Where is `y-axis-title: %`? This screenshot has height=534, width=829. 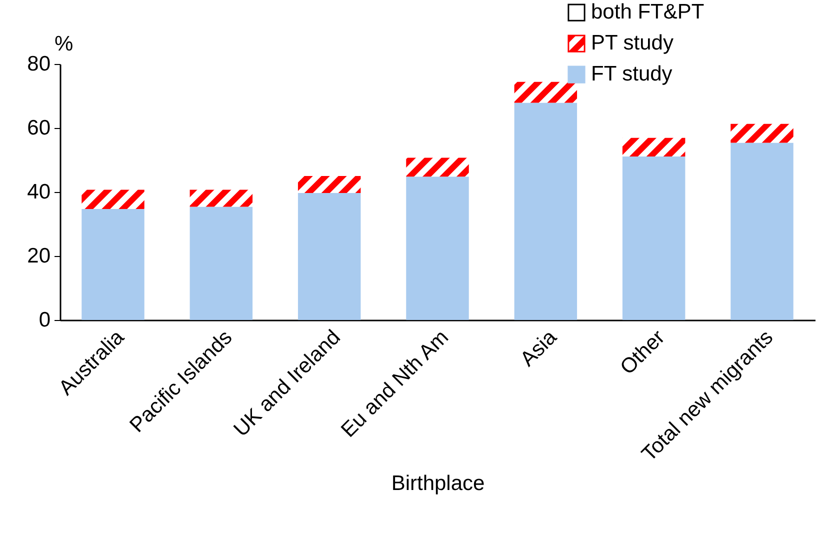
y-axis-title: % is located at coordinates (64, 44).